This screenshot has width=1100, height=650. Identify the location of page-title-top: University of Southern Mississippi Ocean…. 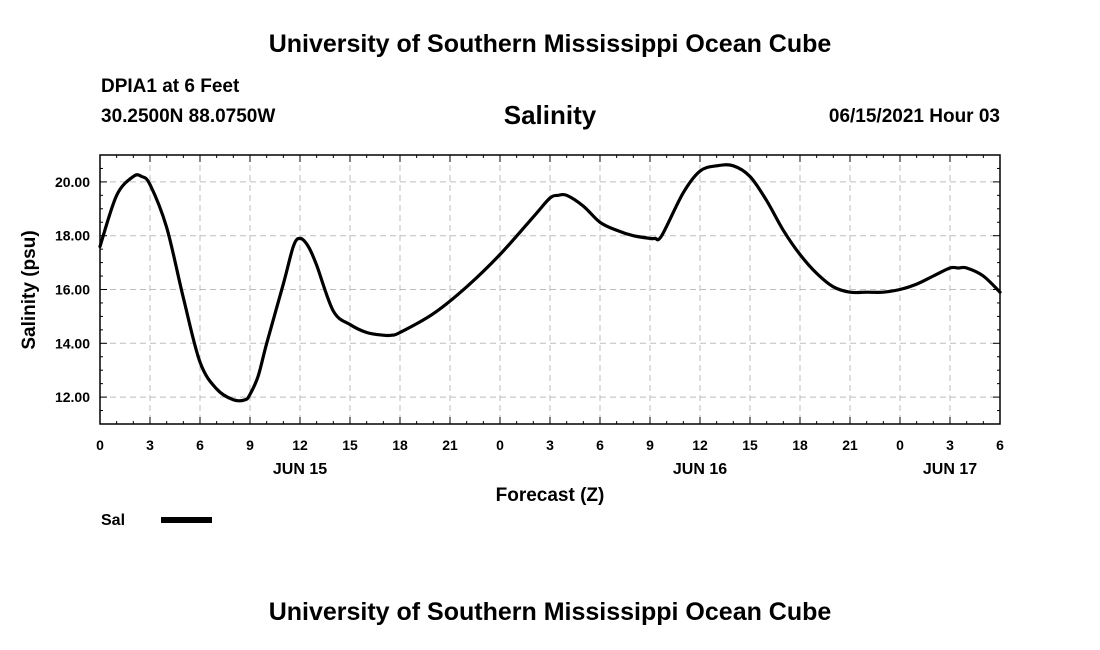
(550, 44).